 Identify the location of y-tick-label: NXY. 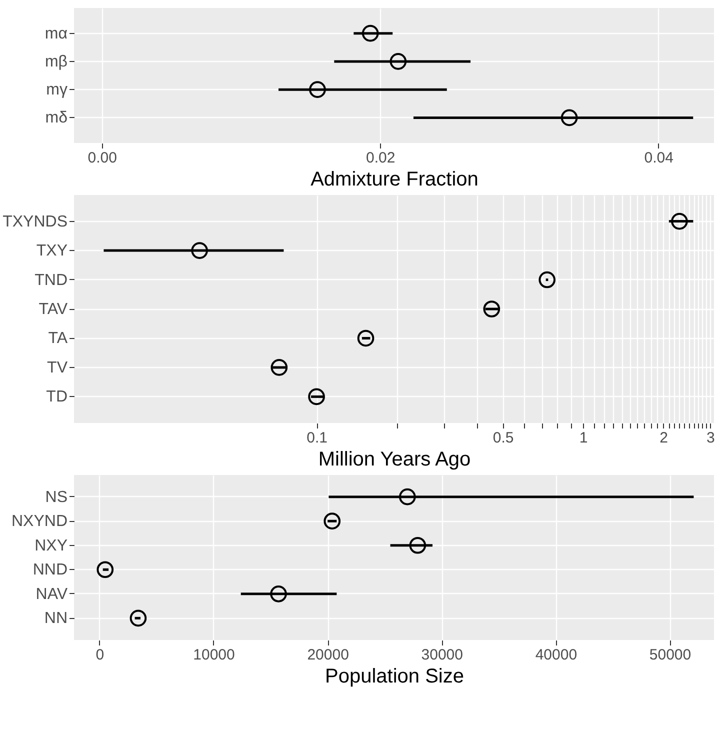
(51, 545).